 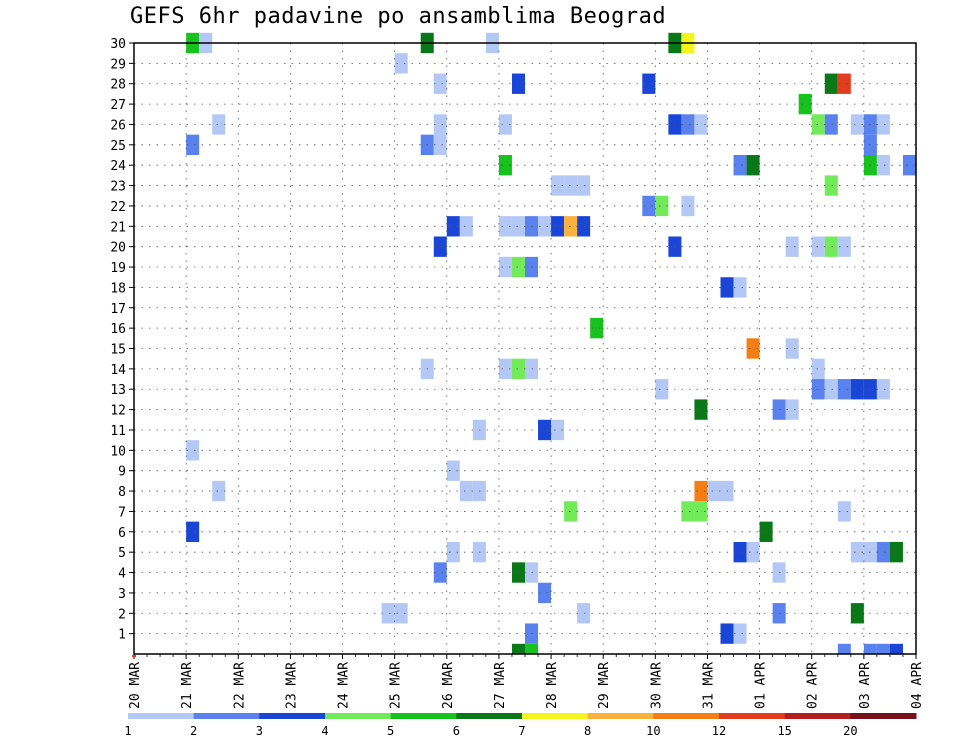 What do you see at coordinates (708, 685) in the screenshot?
I see `x-tick-label: 31 MAR` at bounding box center [708, 685].